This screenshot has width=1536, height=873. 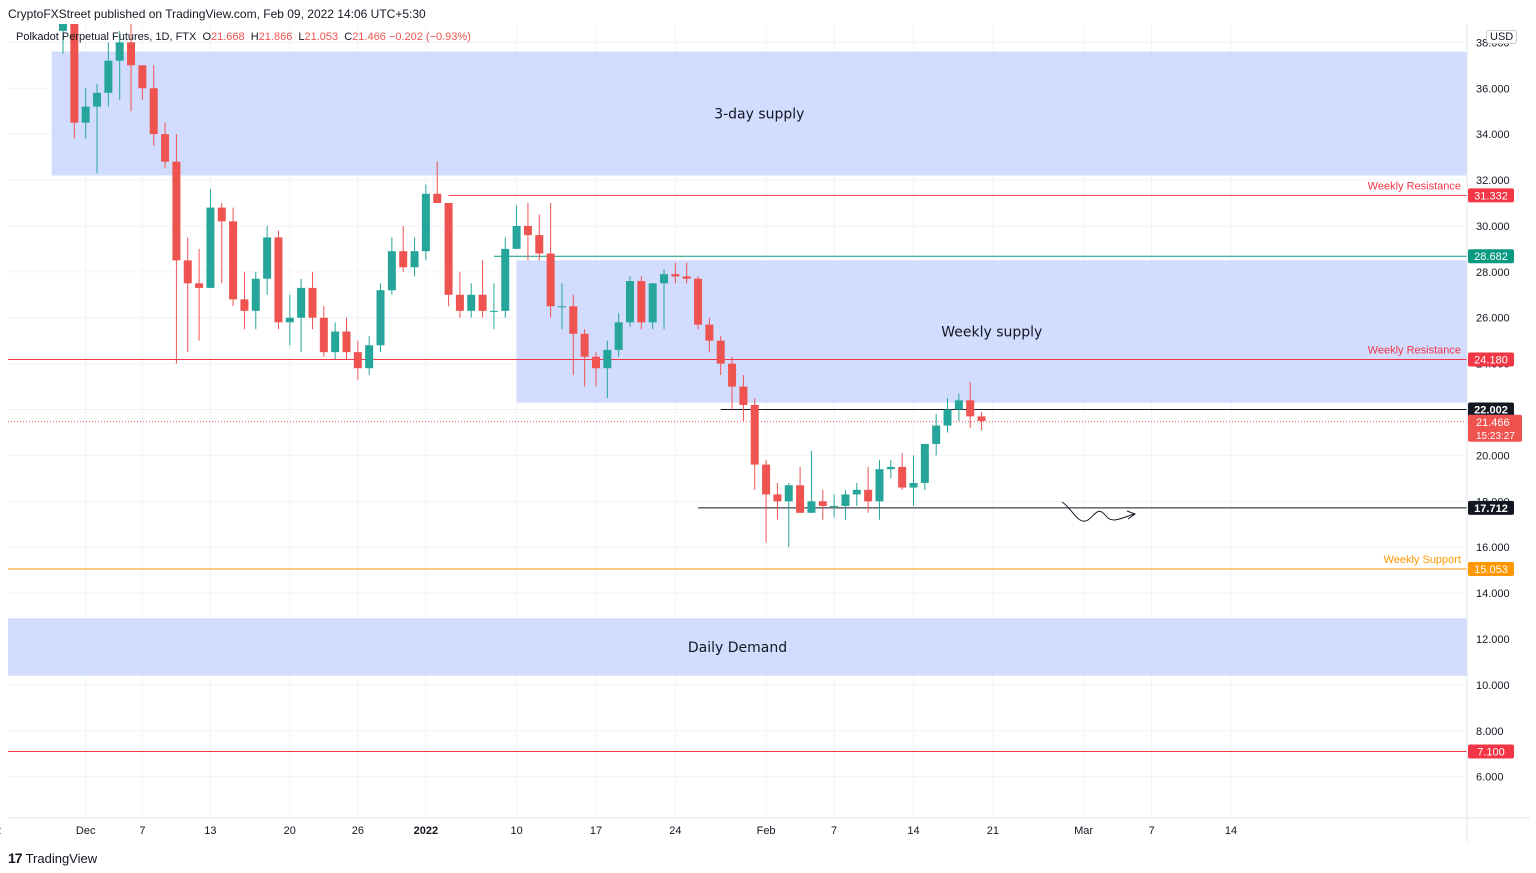 What do you see at coordinates (675, 831) in the screenshot?
I see `time-tick-label: 24` at bounding box center [675, 831].